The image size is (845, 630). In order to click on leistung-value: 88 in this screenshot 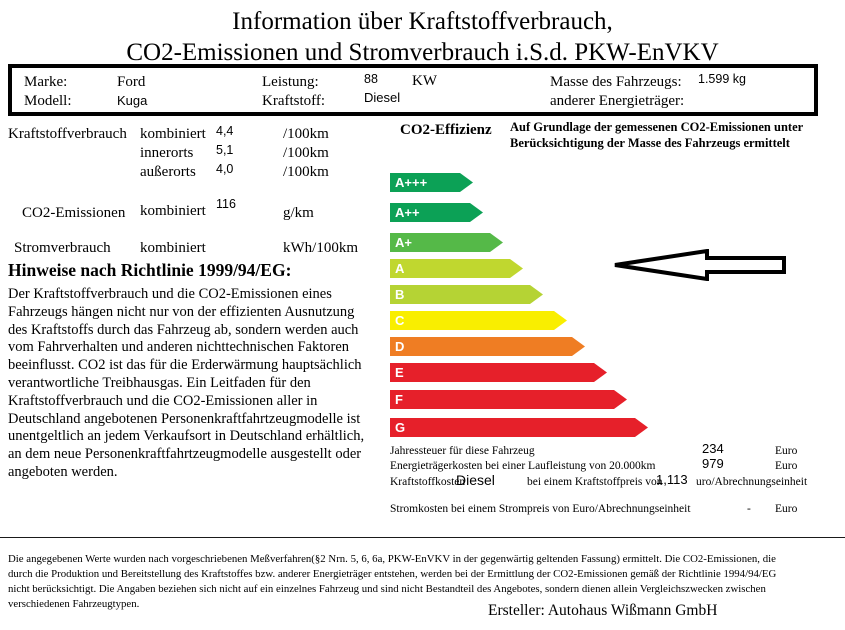, I will do `click(371, 79)`.